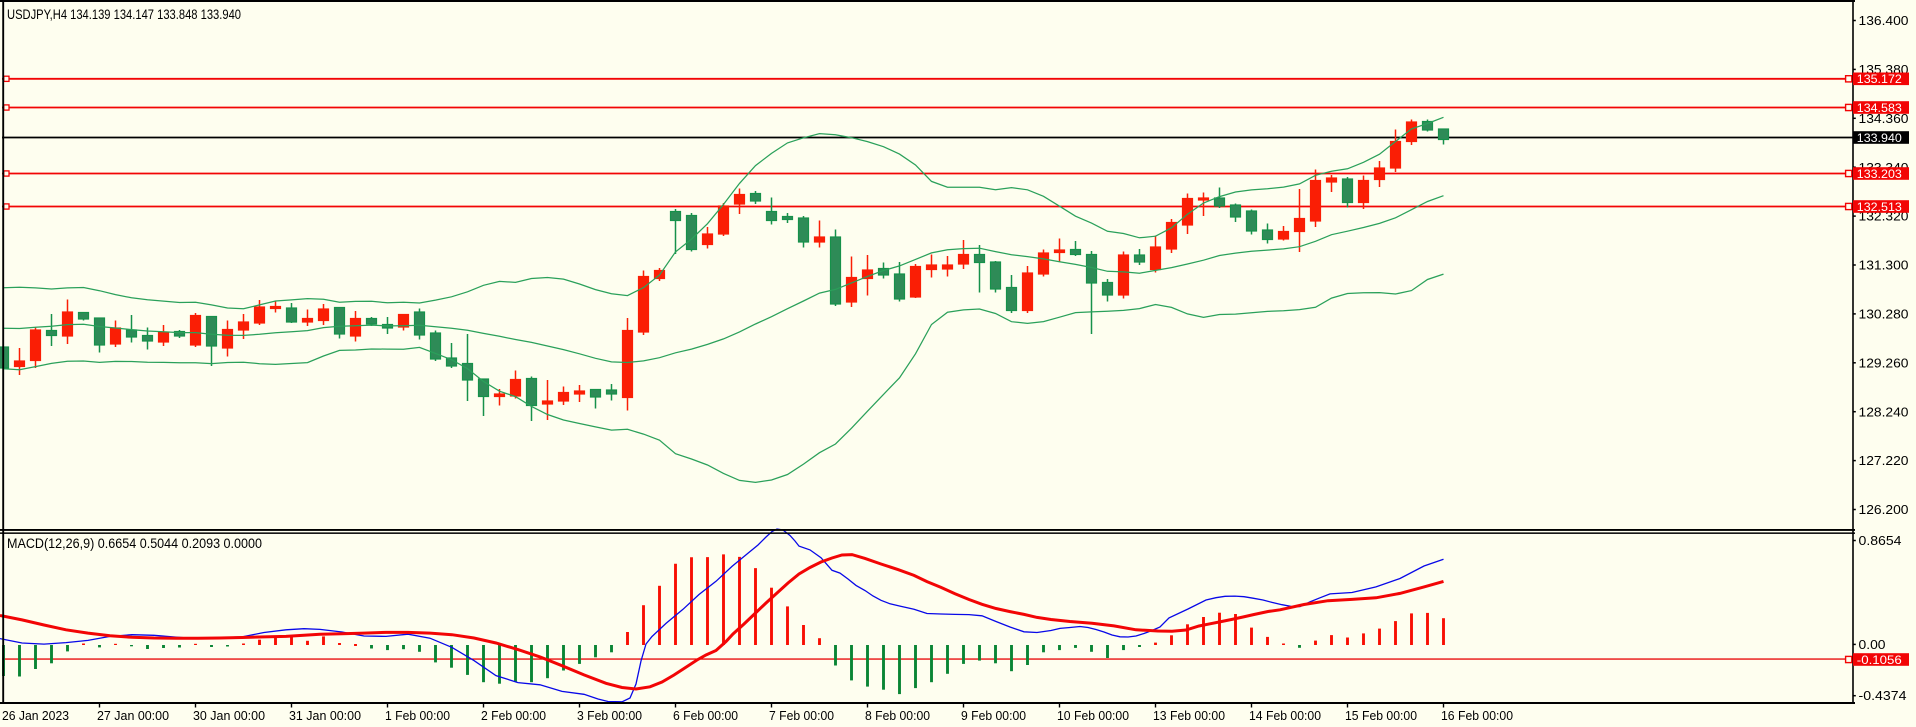  I want to click on svg-text: 0.8654, so click(1880, 540).